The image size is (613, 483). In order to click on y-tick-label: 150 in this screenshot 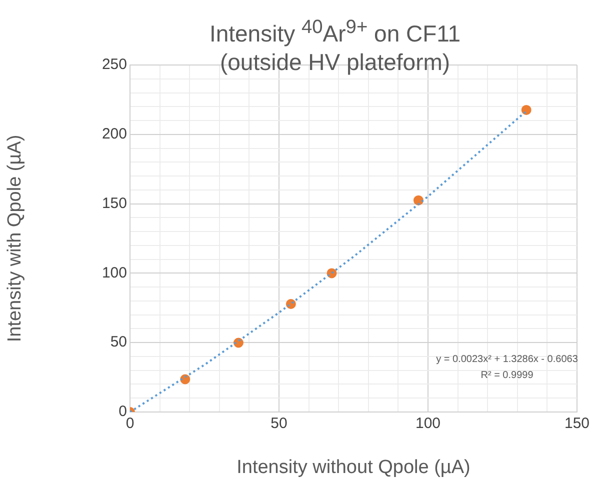, I will do `click(114, 203)`.